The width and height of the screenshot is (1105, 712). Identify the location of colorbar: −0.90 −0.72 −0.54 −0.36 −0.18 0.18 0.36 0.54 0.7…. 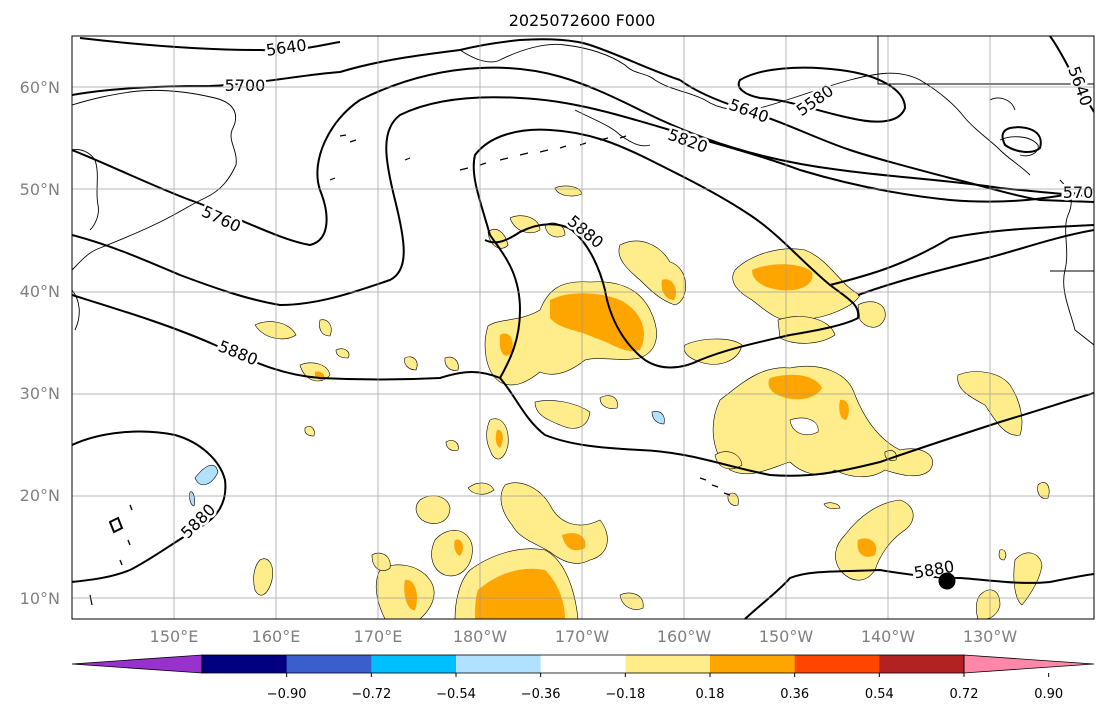
(583, 678).